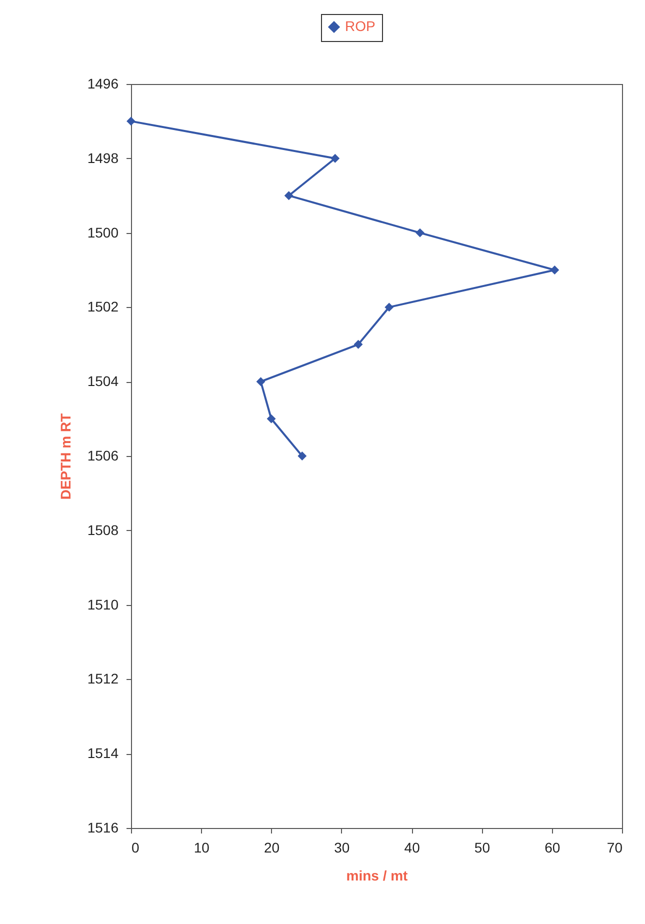 The height and width of the screenshot is (924, 645). I want to click on y-tick-label: 1498, so click(103, 158).